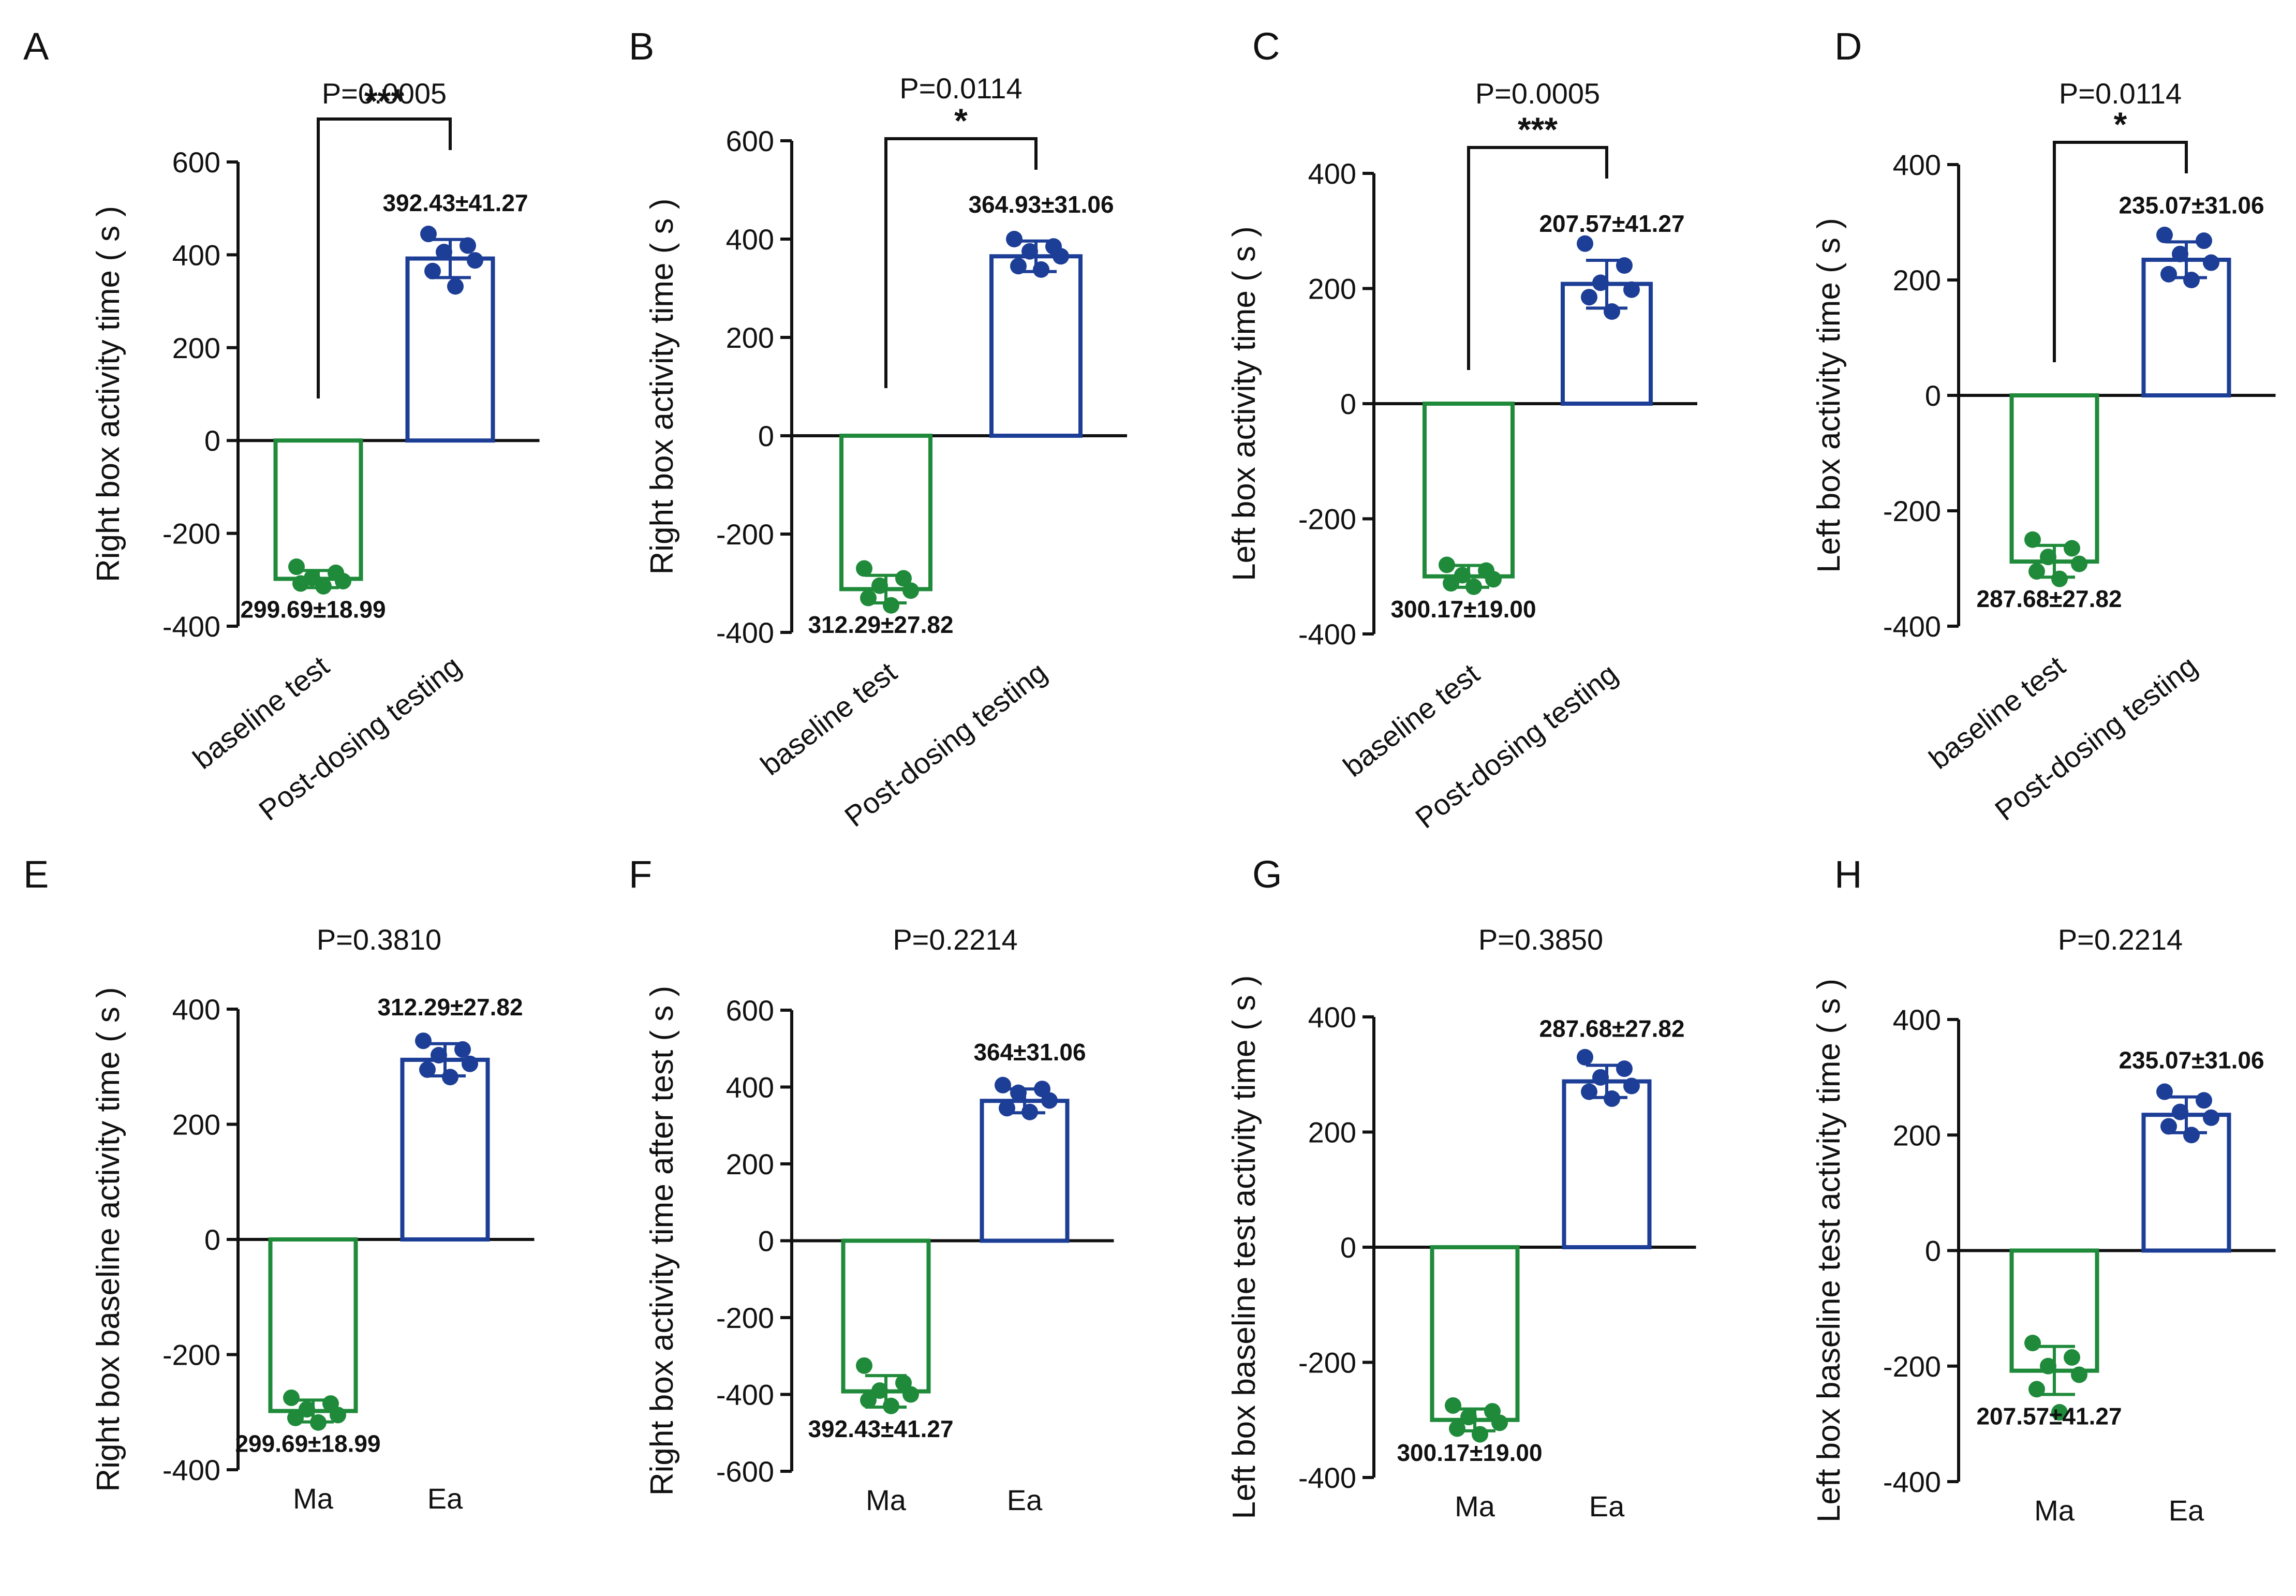 The height and width of the screenshot is (1596, 2296). I want to click on p-value-title: P=0.0005, so click(1538, 93).